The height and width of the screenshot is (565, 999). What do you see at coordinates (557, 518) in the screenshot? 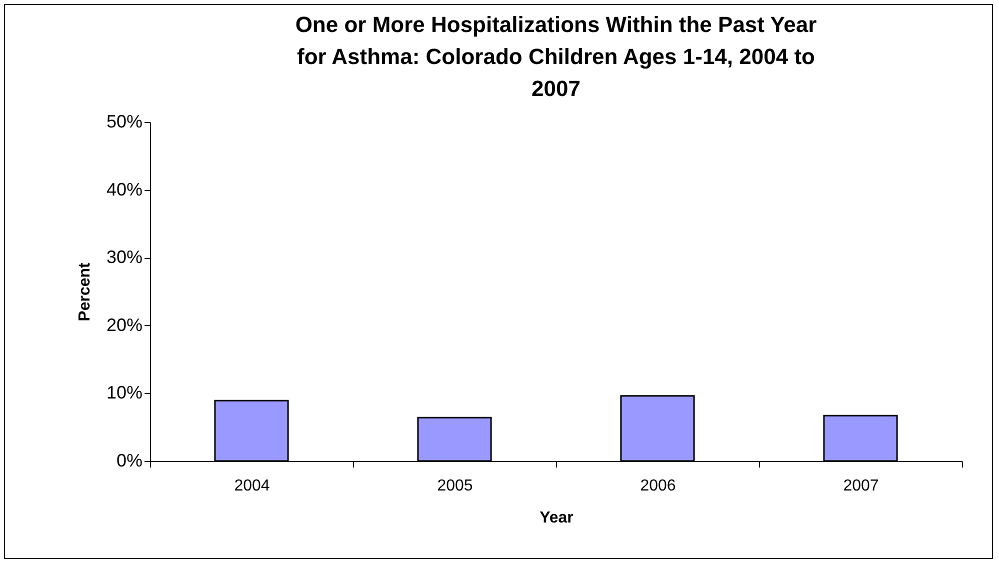
I see `x-axis-title: Year` at bounding box center [557, 518].